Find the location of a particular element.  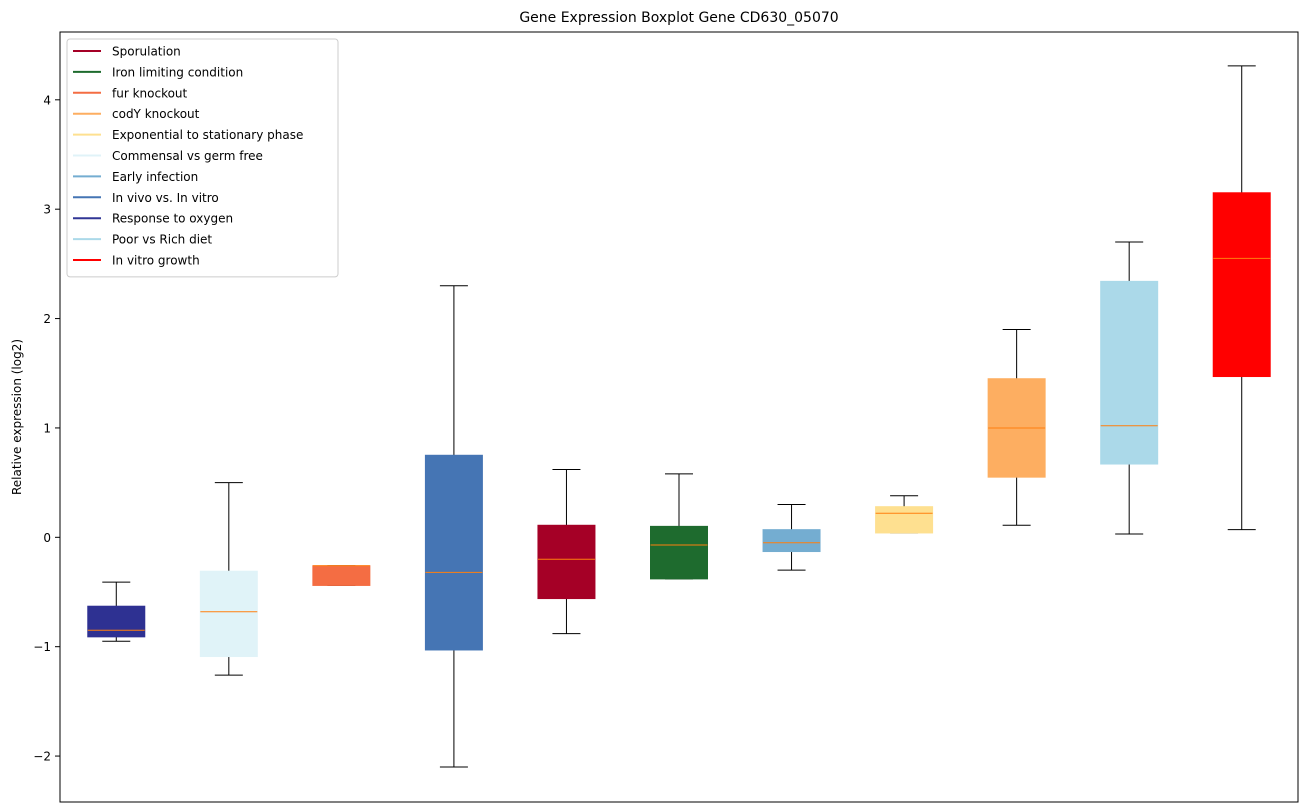

legend-item: Response to oxygen is located at coordinates (153, 219).